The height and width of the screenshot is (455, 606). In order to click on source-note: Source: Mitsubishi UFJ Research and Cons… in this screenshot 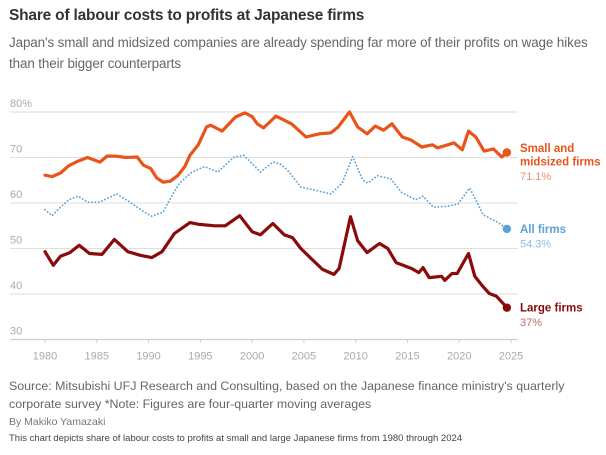, I will do `click(287, 395)`.